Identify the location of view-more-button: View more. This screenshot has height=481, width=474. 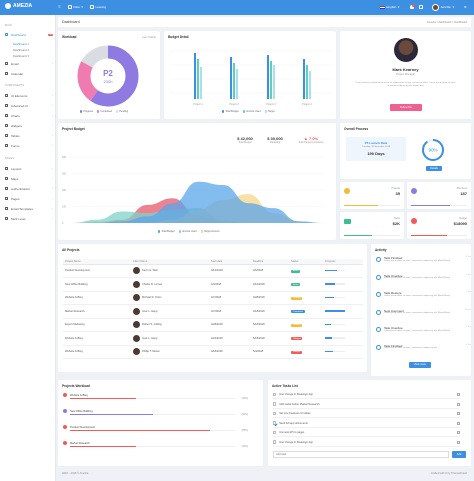
(420, 365).